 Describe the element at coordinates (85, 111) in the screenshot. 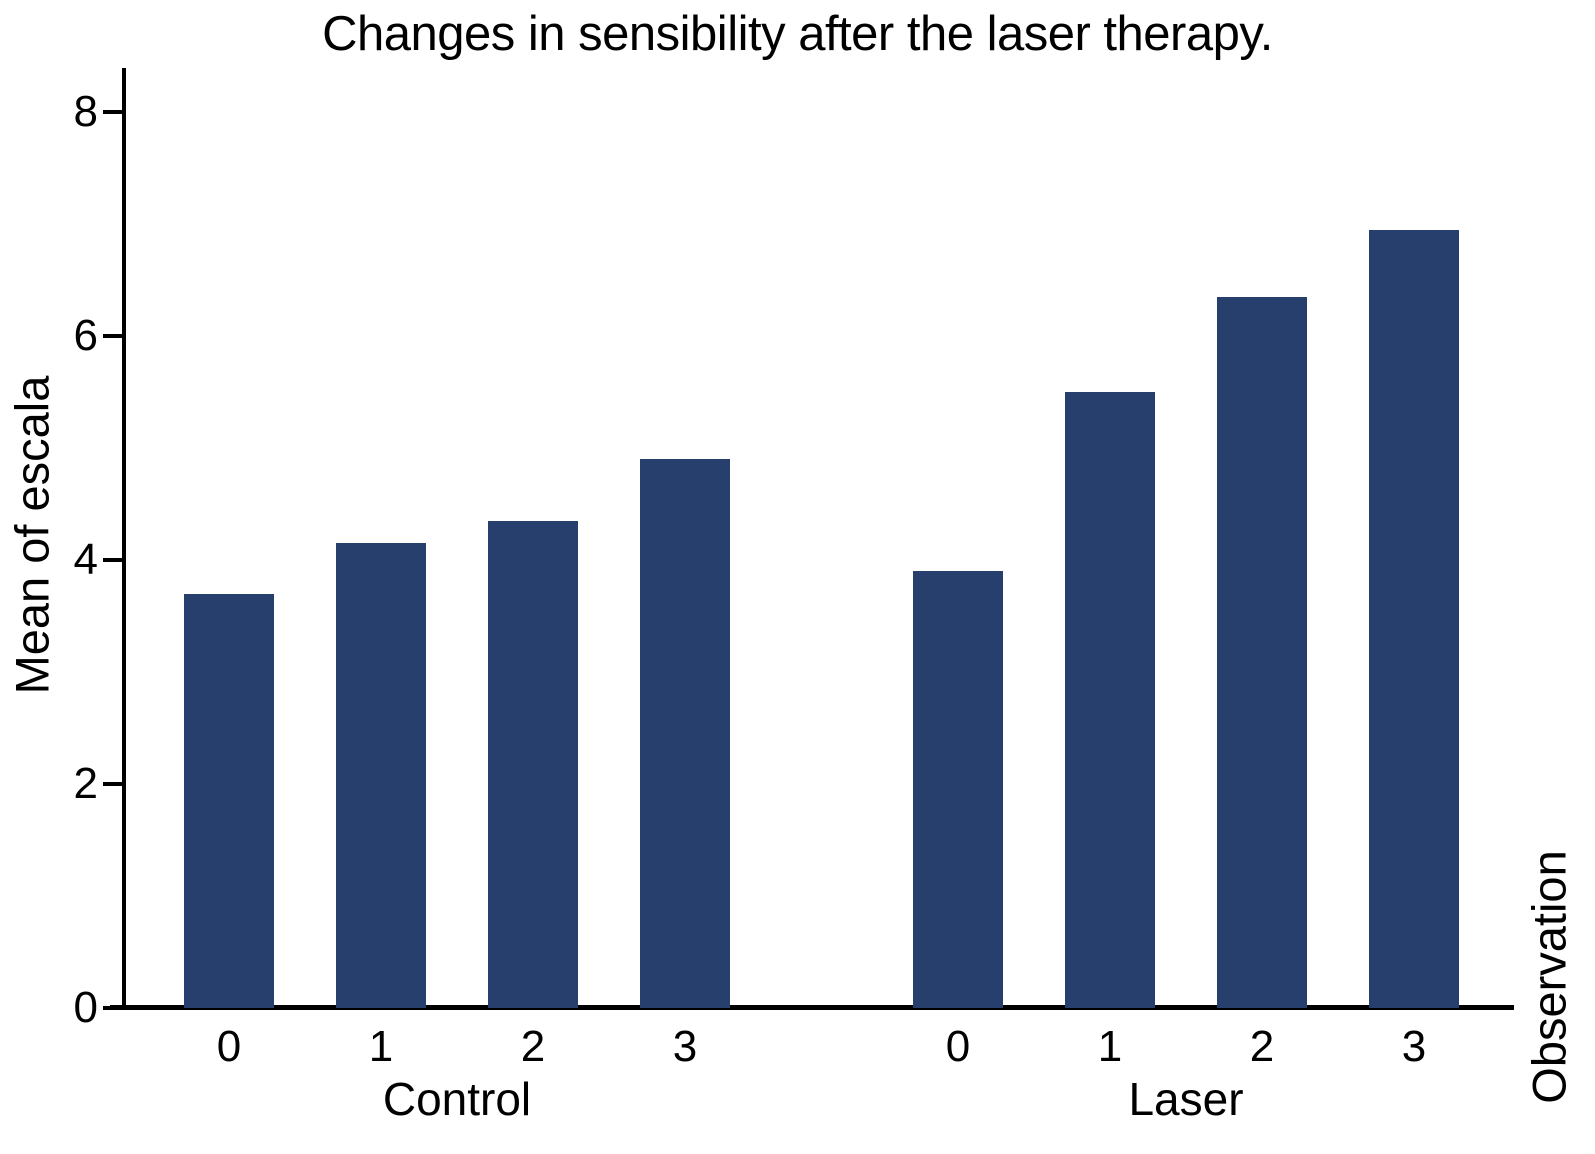

I see `y-tick-label: 8` at that location.